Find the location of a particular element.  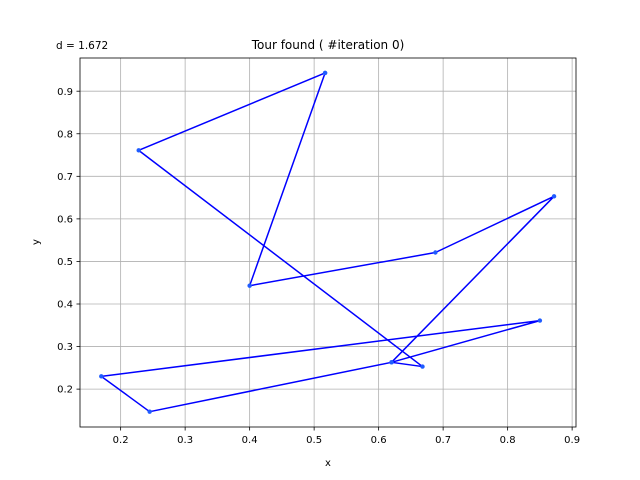

y-tick-label: 0.2 is located at coordinates (65, 390).